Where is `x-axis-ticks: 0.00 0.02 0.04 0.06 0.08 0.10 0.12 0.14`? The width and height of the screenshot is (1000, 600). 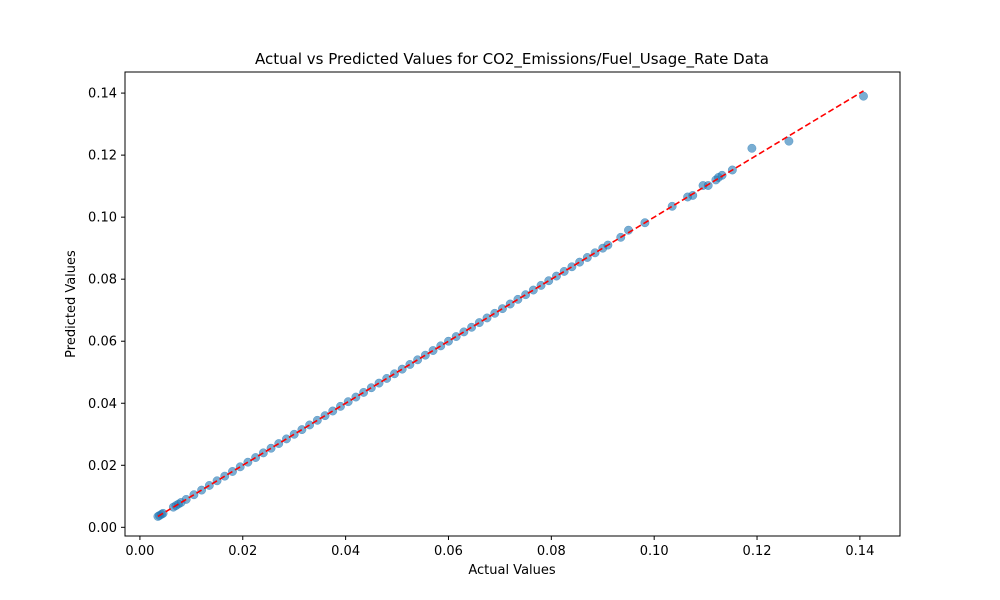
x-axis-ticks: 0.00 0.02 0.04 0.06 0.08 0.10 0.12 0.14 is located at coordinates (499, 547).